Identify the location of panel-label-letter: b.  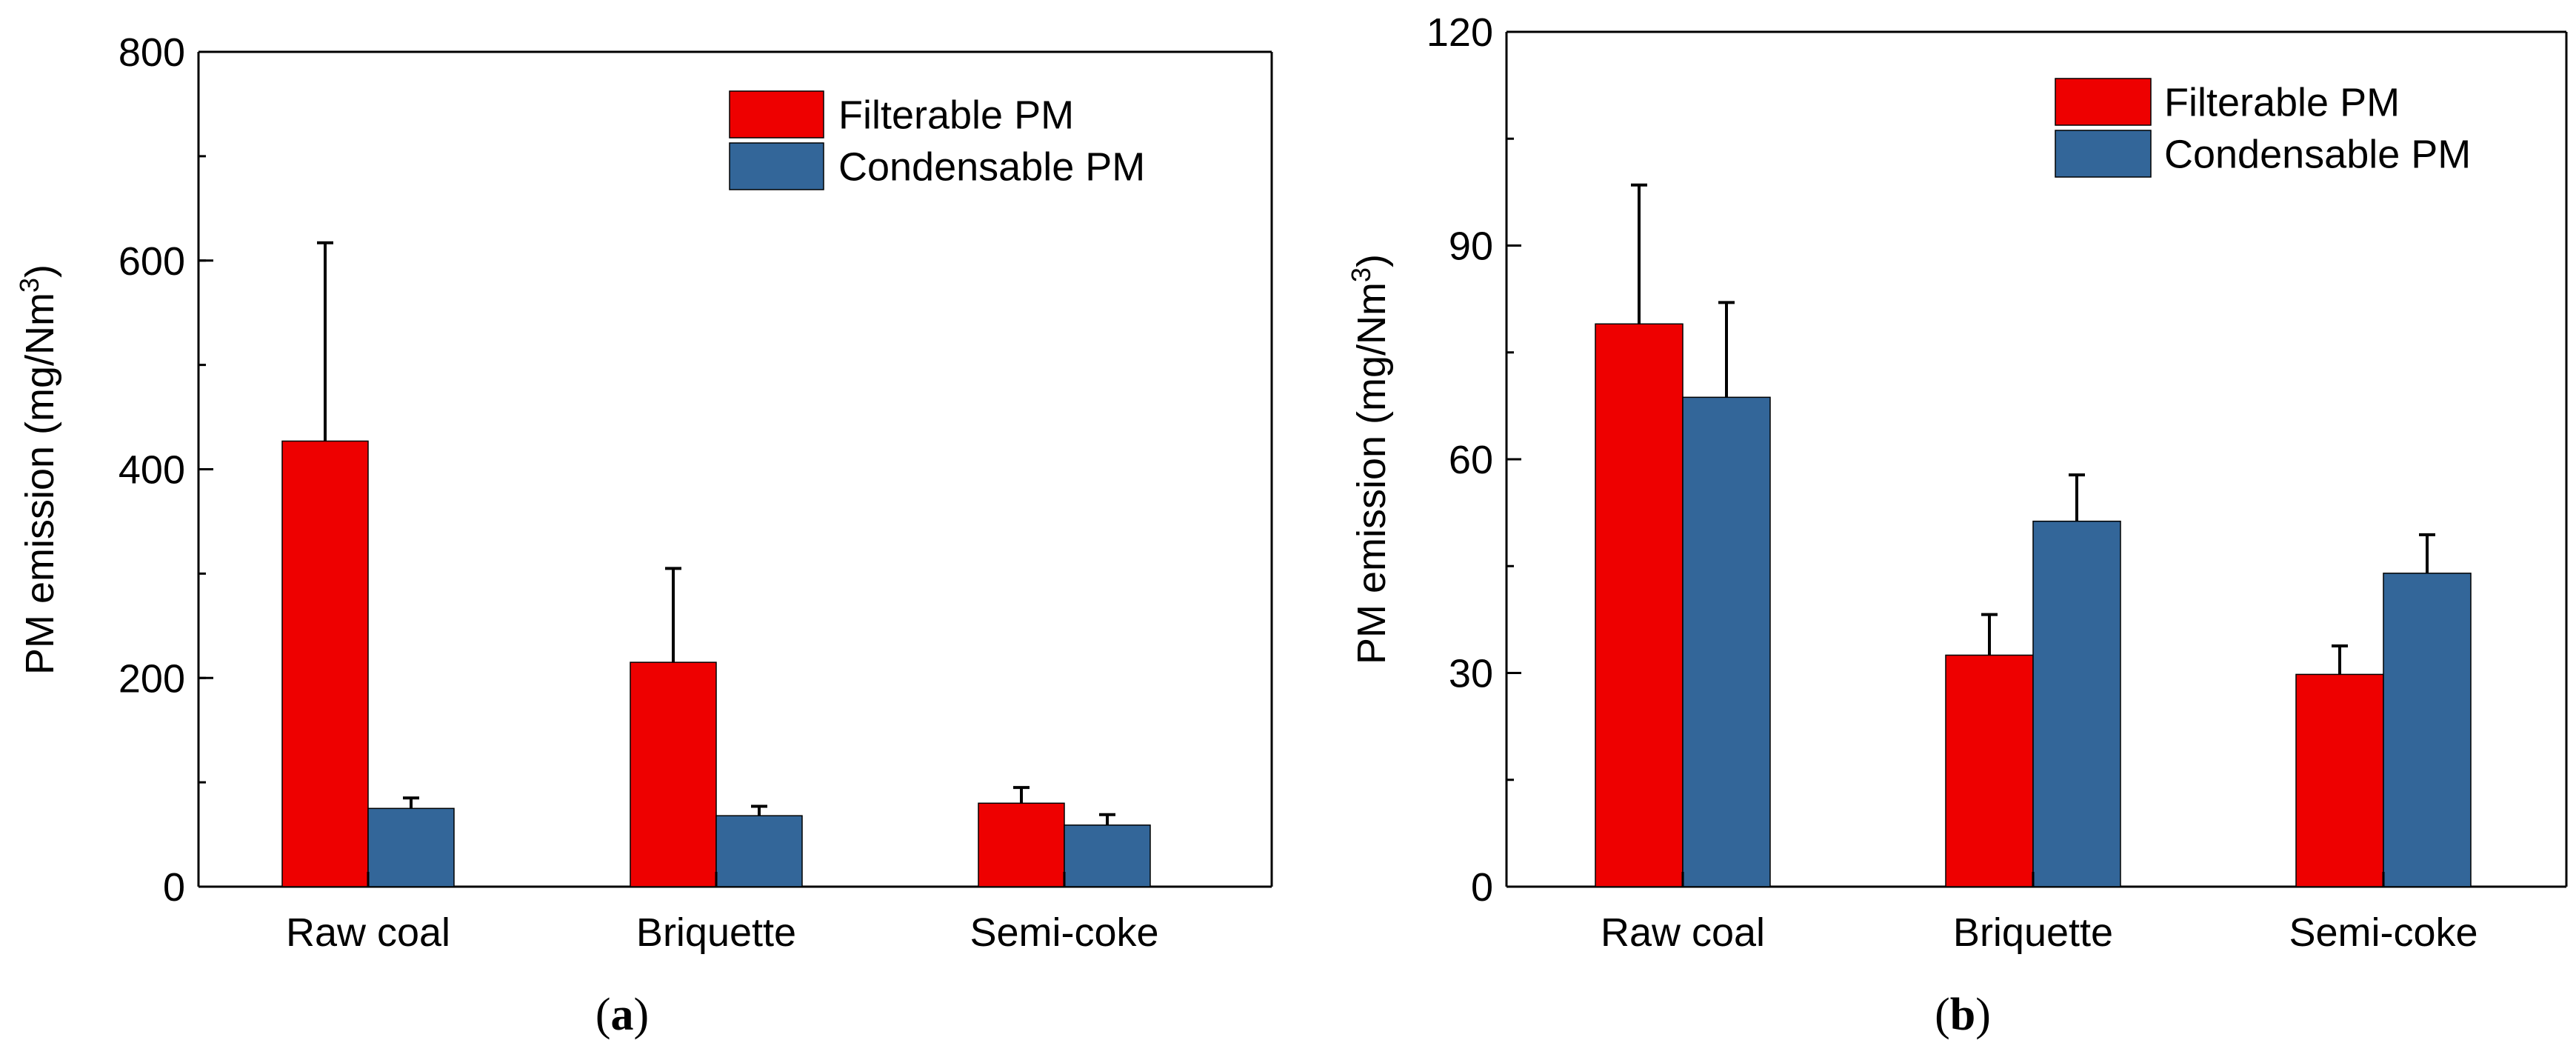
(1962, 1015).